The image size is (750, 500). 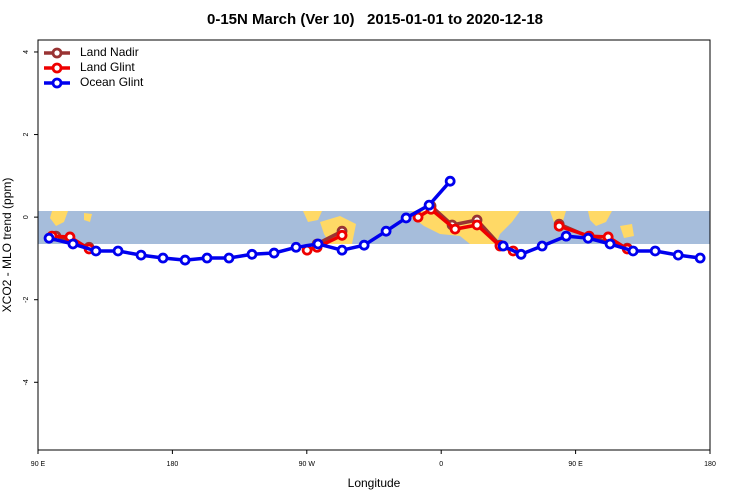 I want to click on y-axis-label: XCO2 - MLO trend (ppm), so click(x=7, y=245).